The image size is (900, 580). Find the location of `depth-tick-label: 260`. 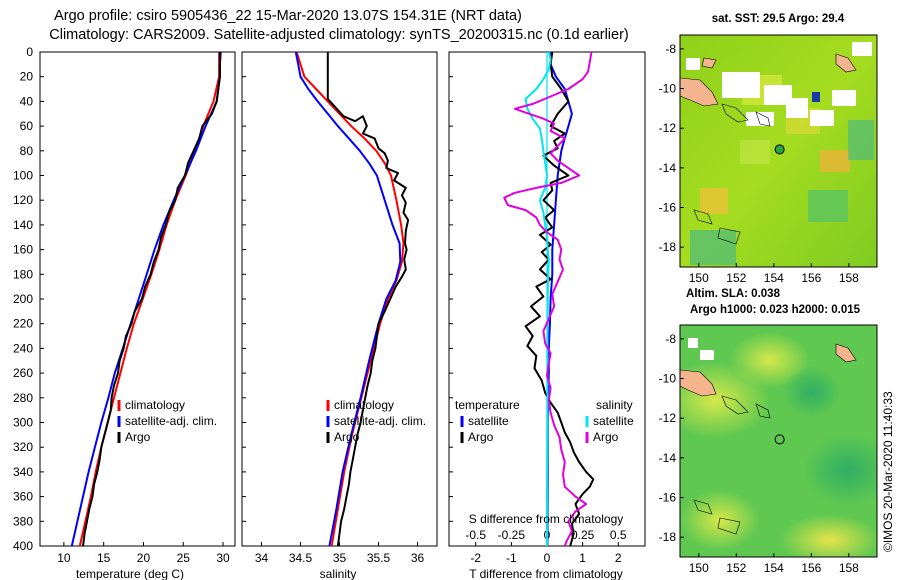

depth-tick-label: 260 is located at coordinates (23, 373).